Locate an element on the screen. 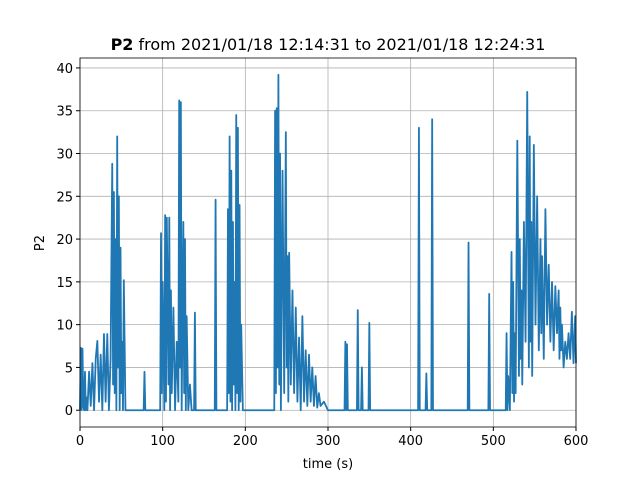 The image size is (640, 484). x-tick-label: 0 is located at coordinates (80, 441).